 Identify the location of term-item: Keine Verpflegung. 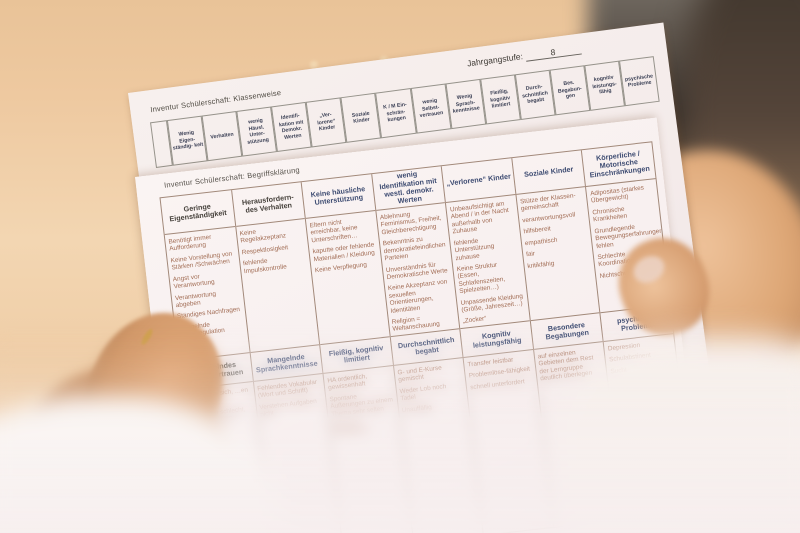
(341, 268).